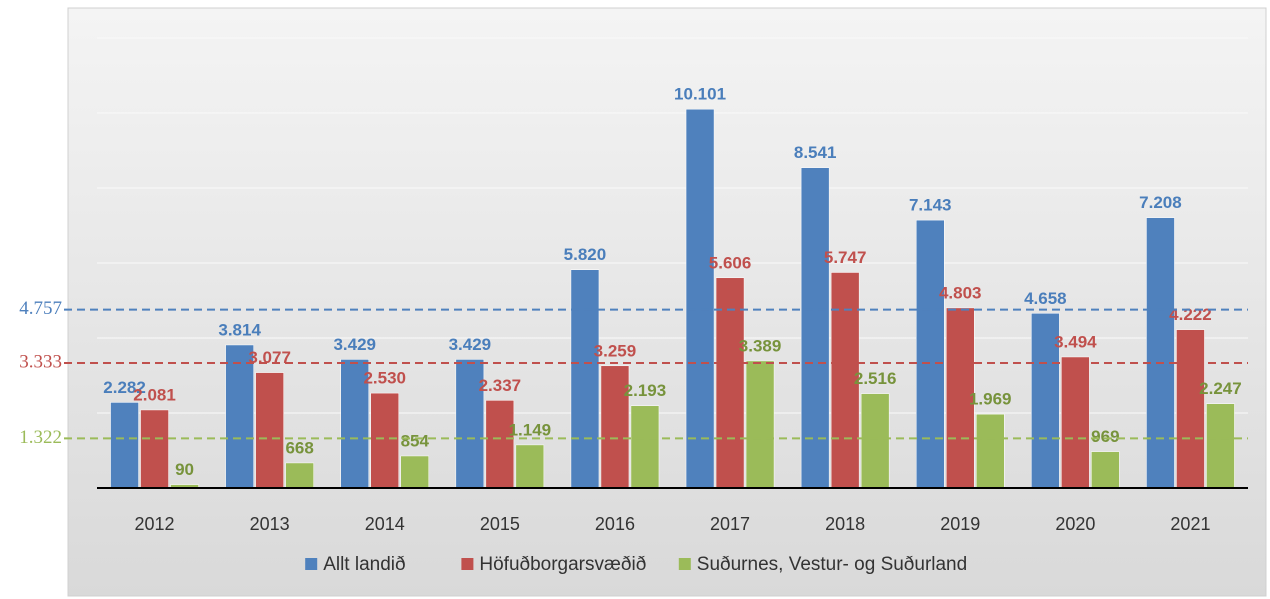 This screenshot has width=1270, height=599. What do you see at coordinates (730, 262) in the screenshot?
I see `data-label: 5.606` at bounding box center [730, 262].